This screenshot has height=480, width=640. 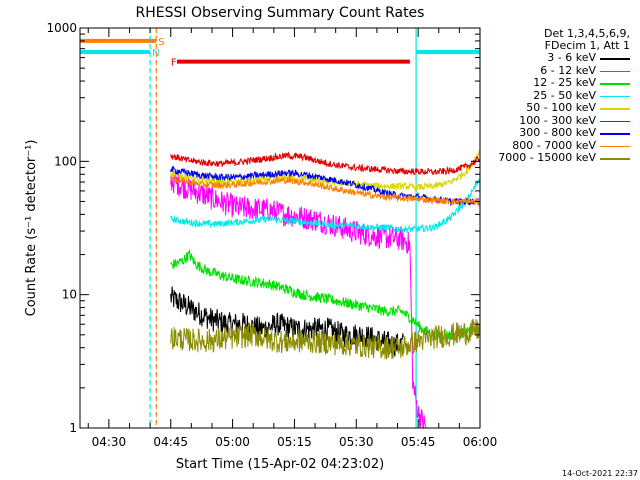 What do you see at coordinates (586, 33) in the screenshot?
I see `legend-header-detectors: Det 1,3,4,5,6,9,` at bounding box center [586, 33].